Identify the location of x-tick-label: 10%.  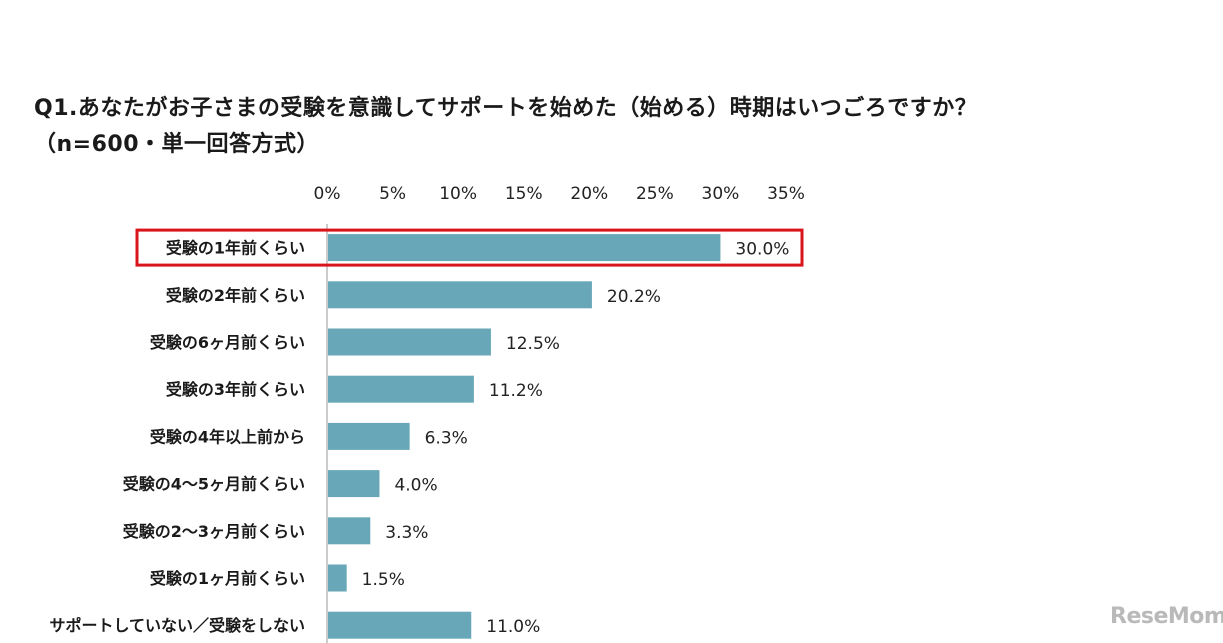
(458, 194).